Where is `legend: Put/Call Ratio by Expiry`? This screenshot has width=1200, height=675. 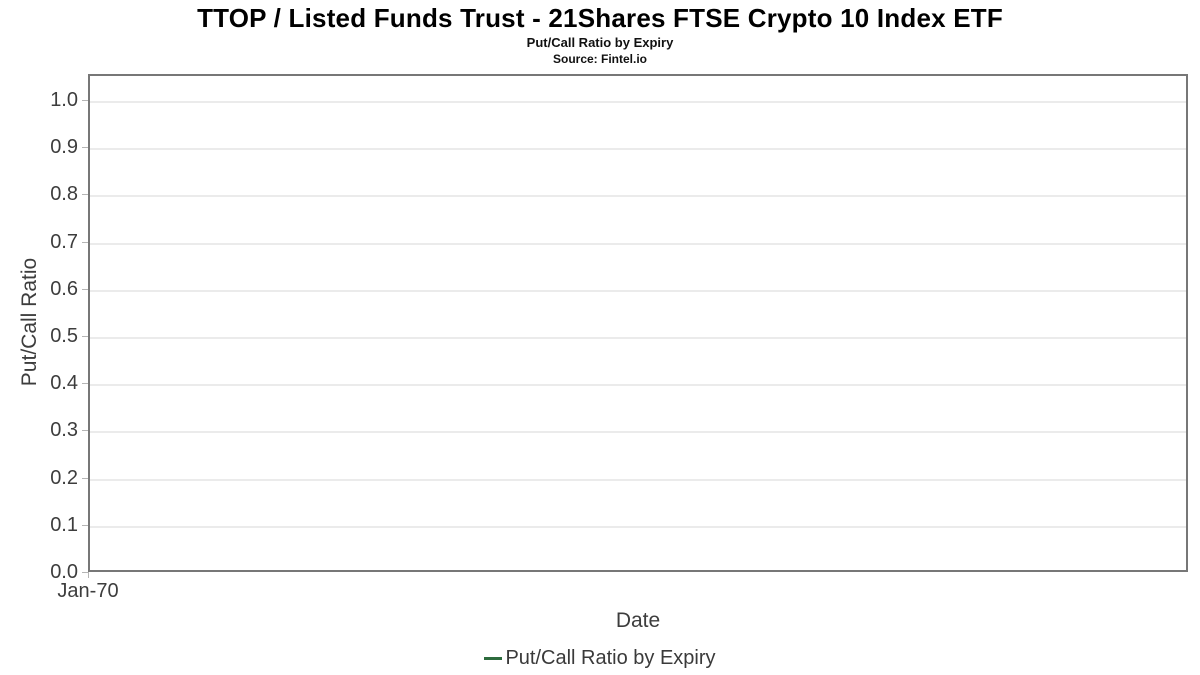 legend: Put/Call Ratio by Expiry is located at coordinates (600, 658).